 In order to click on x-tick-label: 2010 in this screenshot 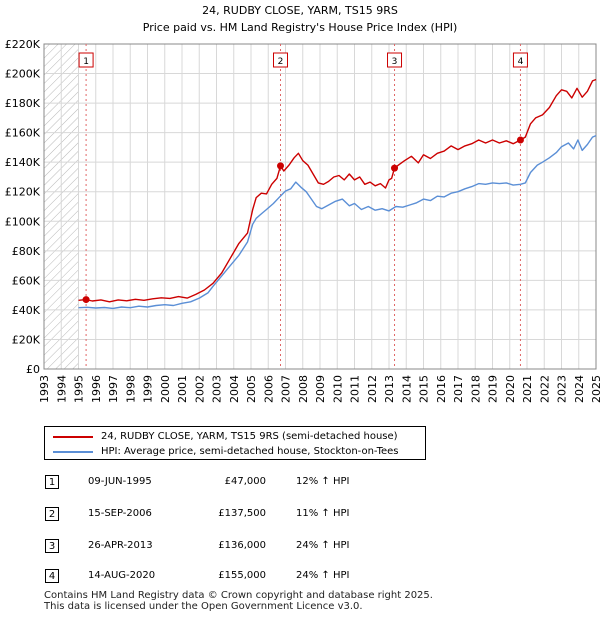, I will do `click(337, 389)`.